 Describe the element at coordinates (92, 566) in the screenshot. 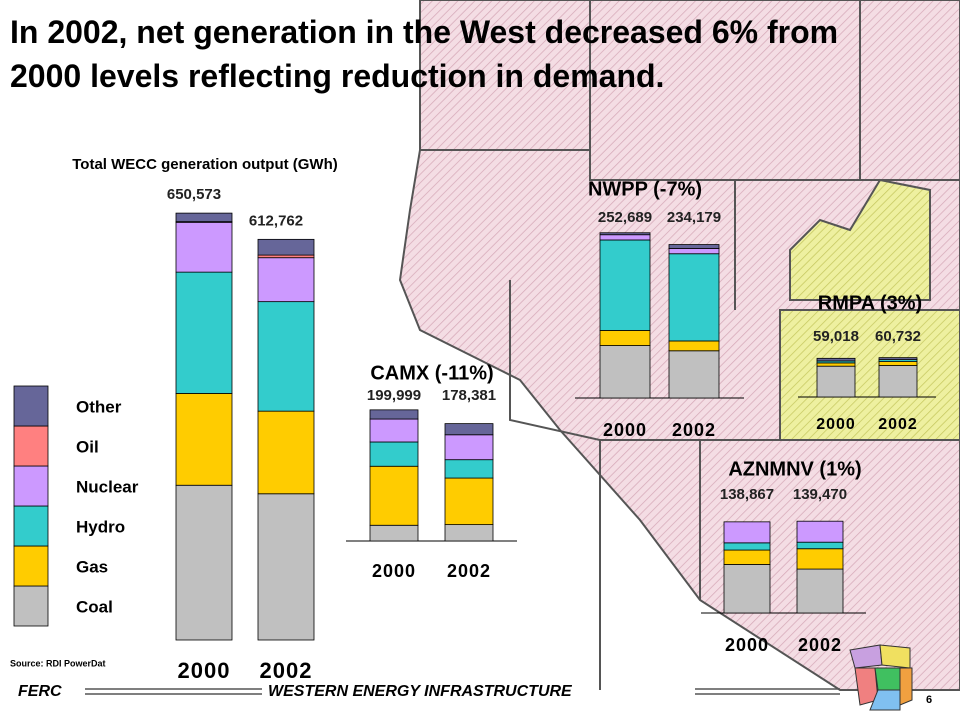

I see `legend-label: Gas` at that location.